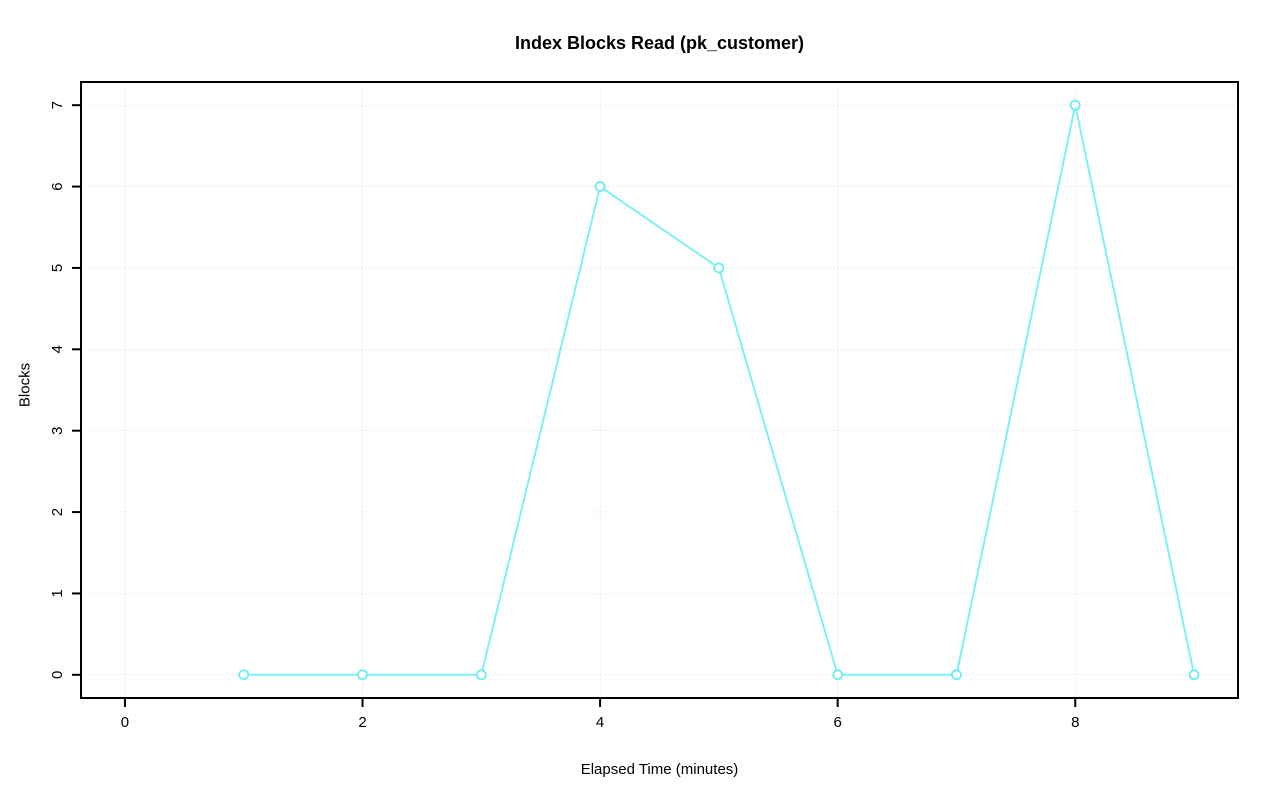  I want to click on y-tick-label: 5, so click(57, 268).